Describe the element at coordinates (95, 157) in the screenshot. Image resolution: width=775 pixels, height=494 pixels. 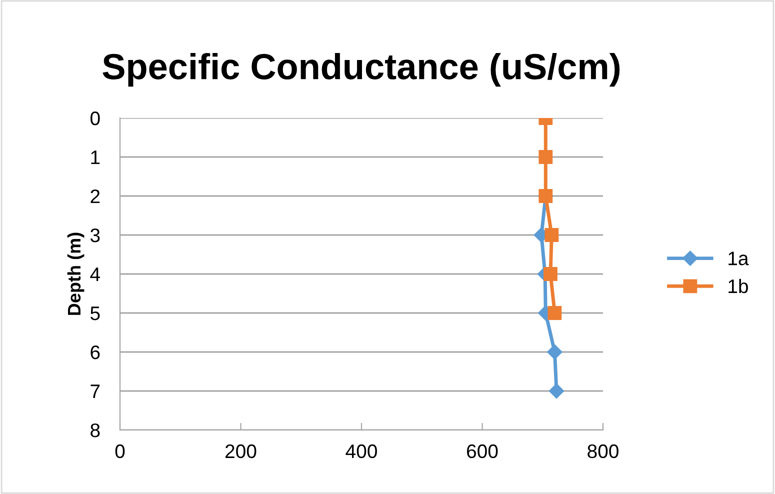
I see `y-tick-label: 1` at that location.